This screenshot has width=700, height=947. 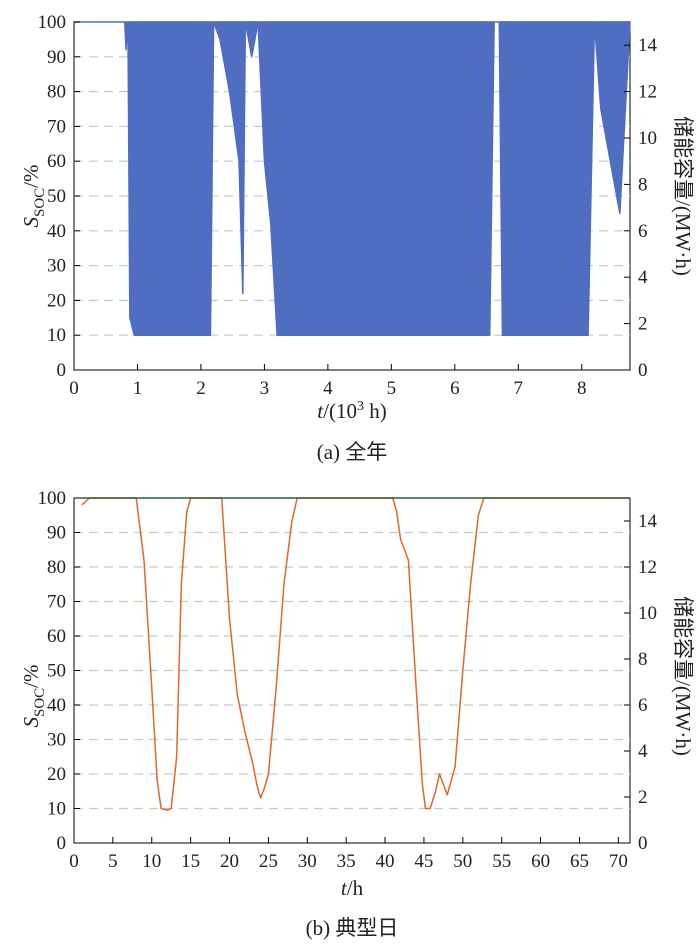 What do you see at coordinates (501, 861) in the screenshot?
I see `x-tick-label: 55` at bounding box center [501, 861].